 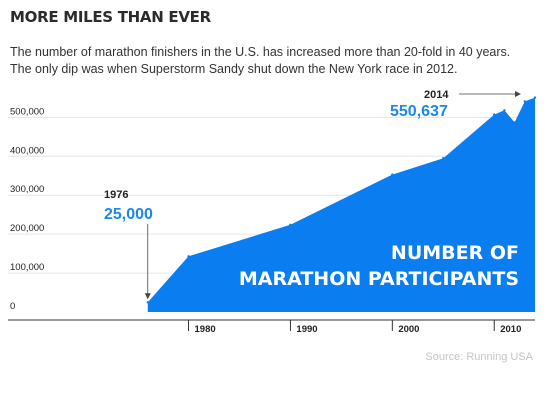 What do you see at coordinates (110, 17) in the screenshot?
I see `chart-title: MORE MILES THAN EVER` at bounding box center [110, 17].